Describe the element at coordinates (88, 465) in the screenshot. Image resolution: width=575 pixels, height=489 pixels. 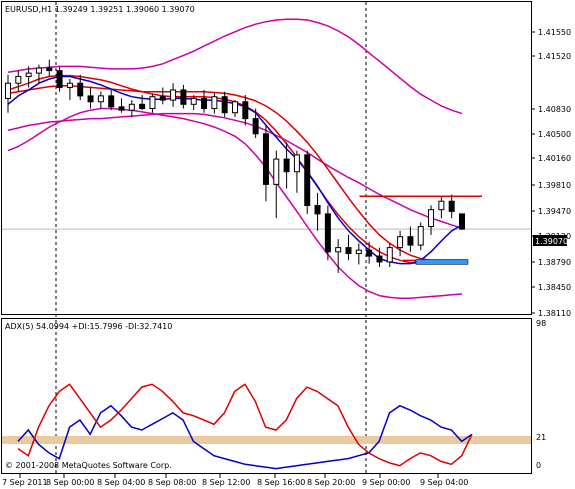
I see `copyright-text: © 2001-2008 MetaQuotes Software Corp.` at that location.